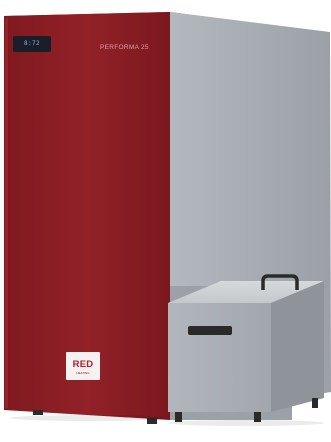 This screenshot has height=442, width=331. Describe the element at coordinates (83, 373) in the screenshot. I see `brand-badge-subtext: HEATING` at that location.